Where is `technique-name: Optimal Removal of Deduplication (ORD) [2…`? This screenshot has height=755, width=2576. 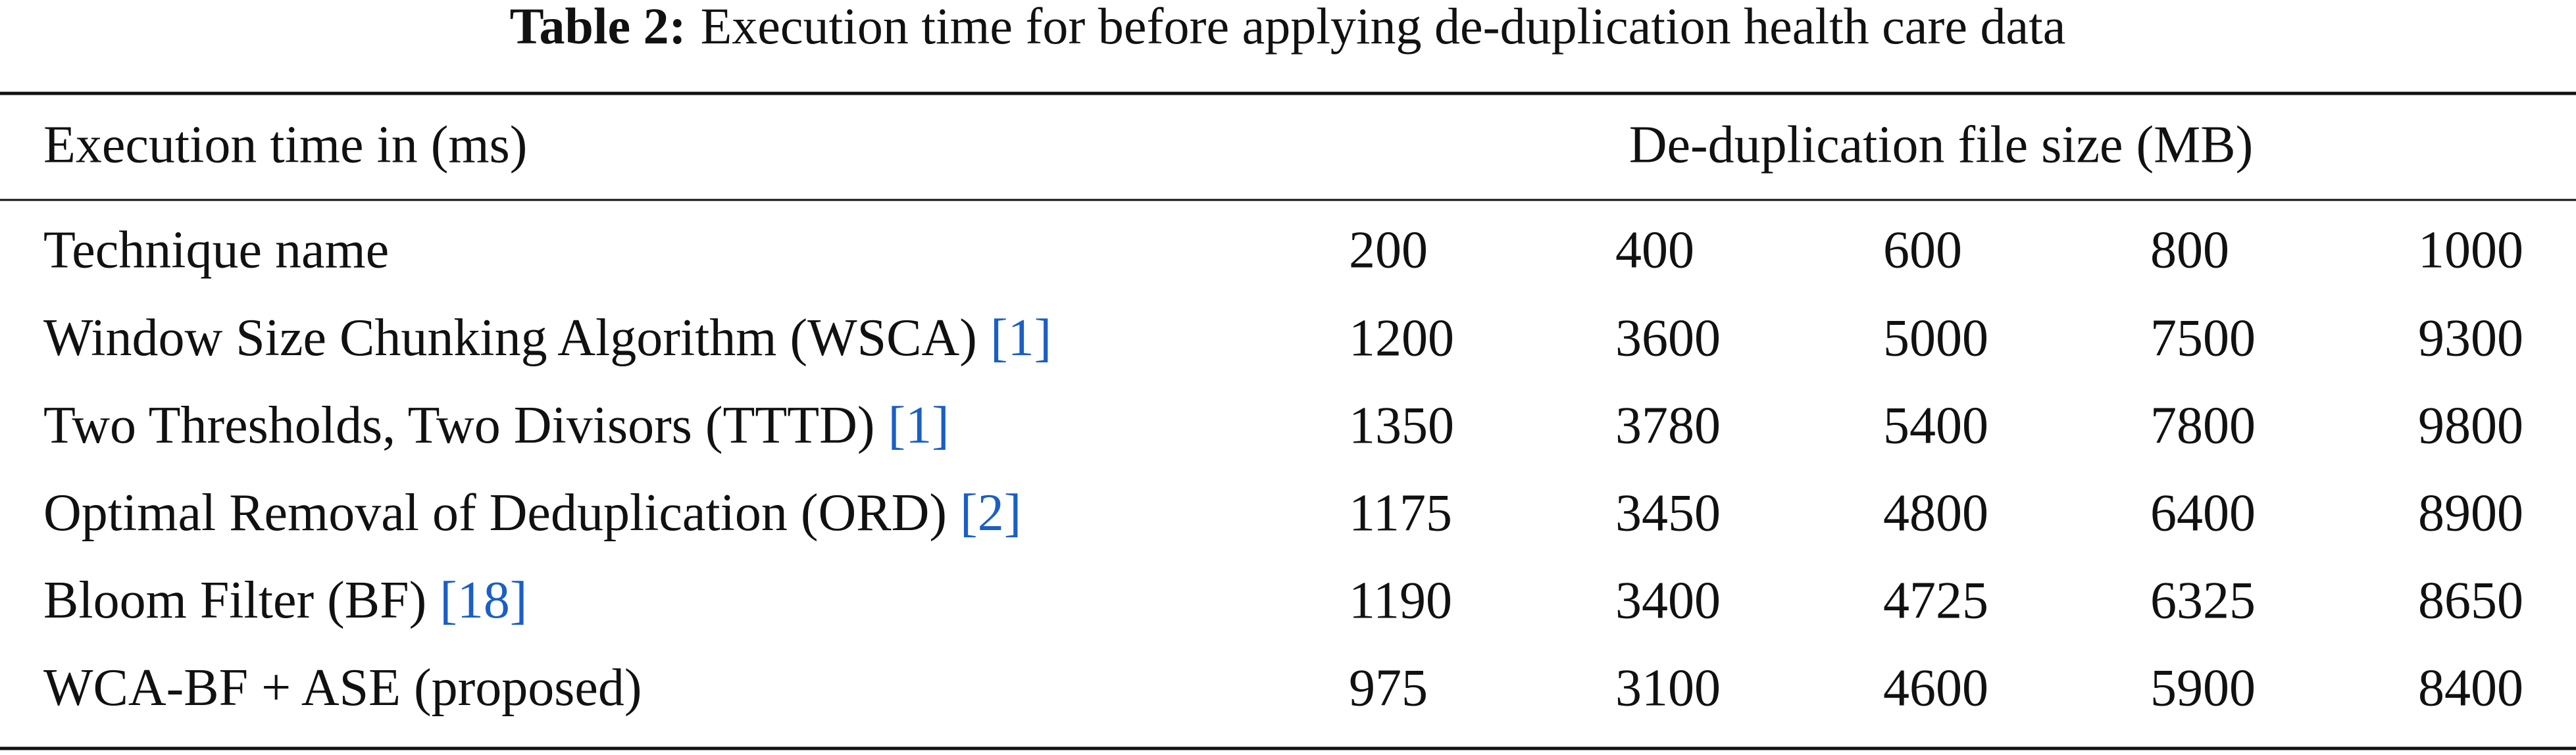 technique-name: Optimal Removal of Deduplication (ORD) [2… is located at coordinates (532, 513).